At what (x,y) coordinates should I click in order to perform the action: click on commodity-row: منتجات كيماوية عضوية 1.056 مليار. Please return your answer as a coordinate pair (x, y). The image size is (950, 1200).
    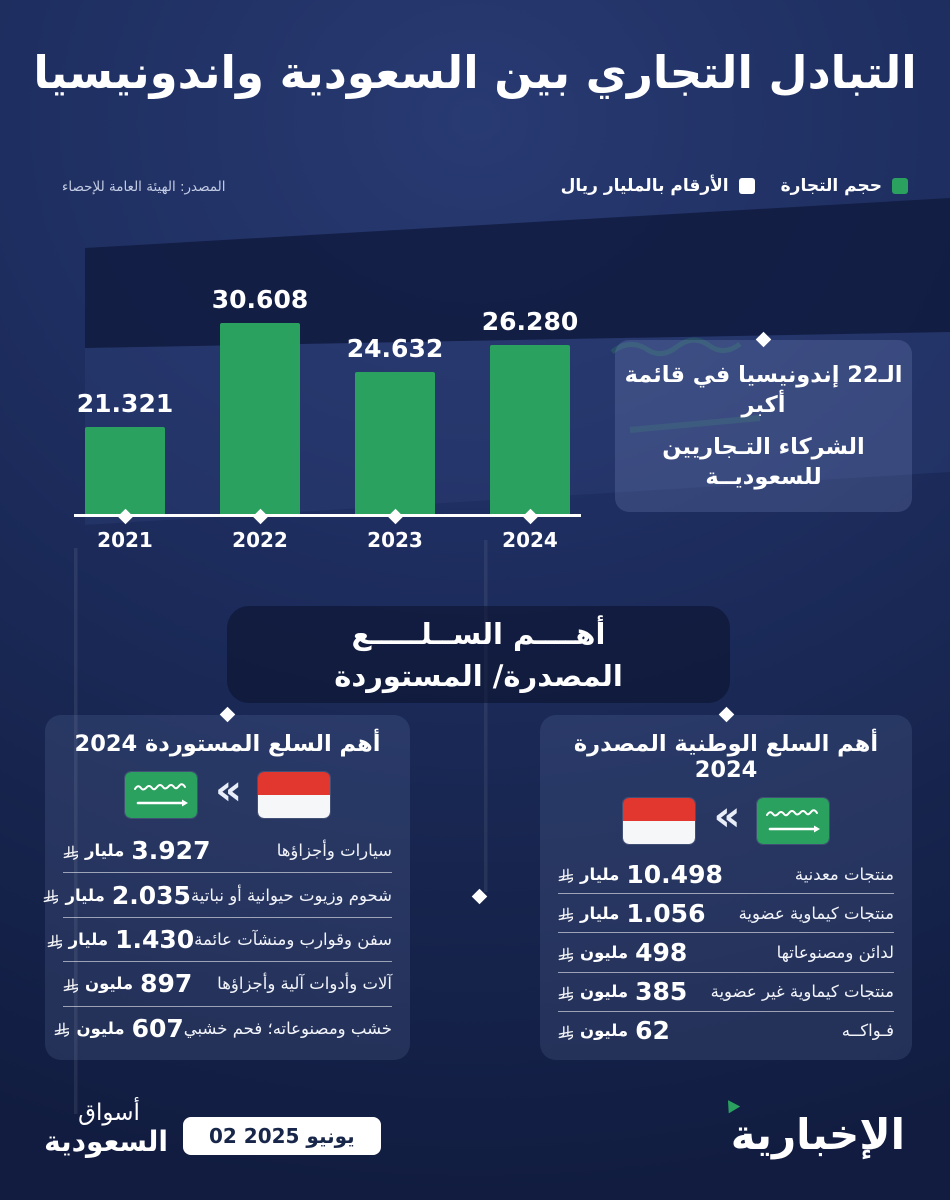
    Looking at the image, I should click on (726, 912).